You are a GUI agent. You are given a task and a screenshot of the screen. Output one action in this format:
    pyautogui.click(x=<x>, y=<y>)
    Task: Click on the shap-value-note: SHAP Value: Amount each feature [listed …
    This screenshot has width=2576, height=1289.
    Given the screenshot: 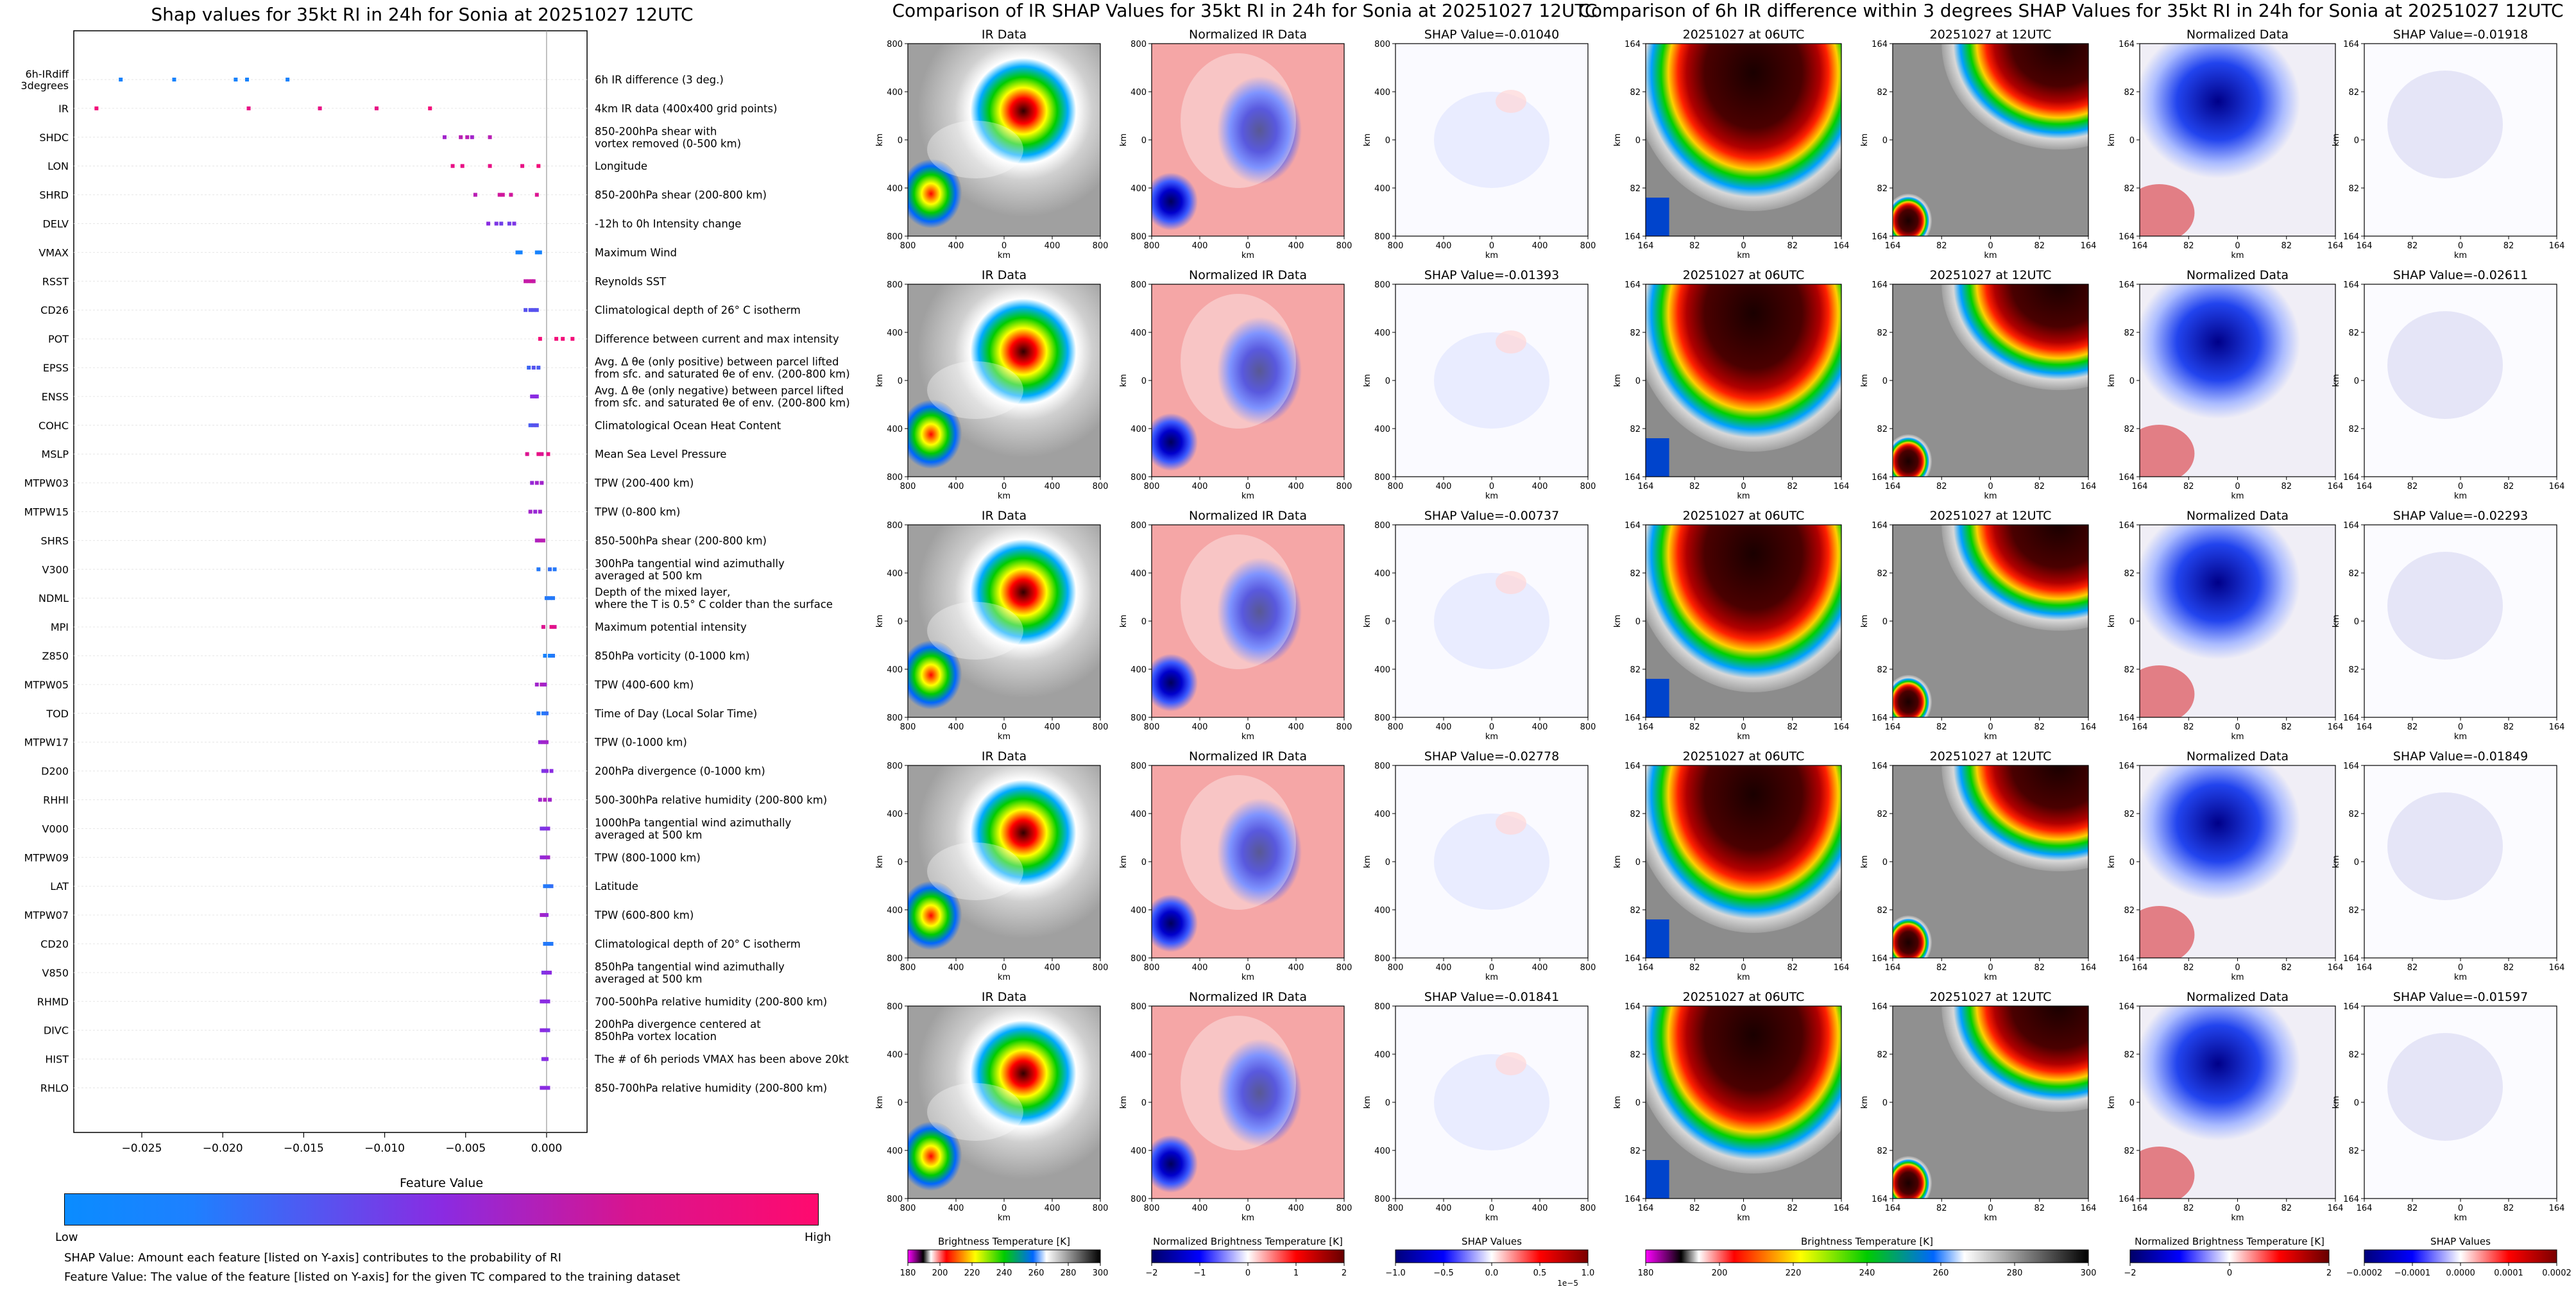 What is the action you would take?
    pyautogui.click(x=312, y=1258)
    